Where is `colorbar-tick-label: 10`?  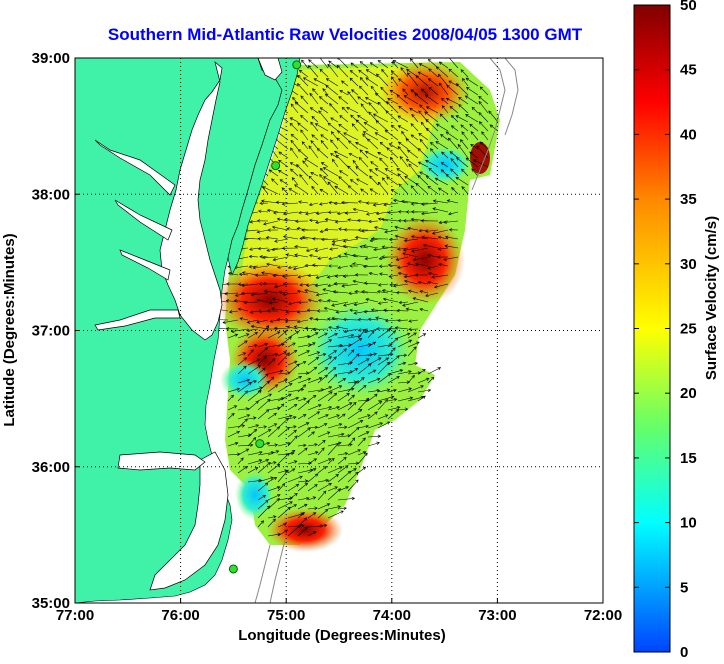
colorbar-tick-label: 10 is located at coordinates (688, 523).